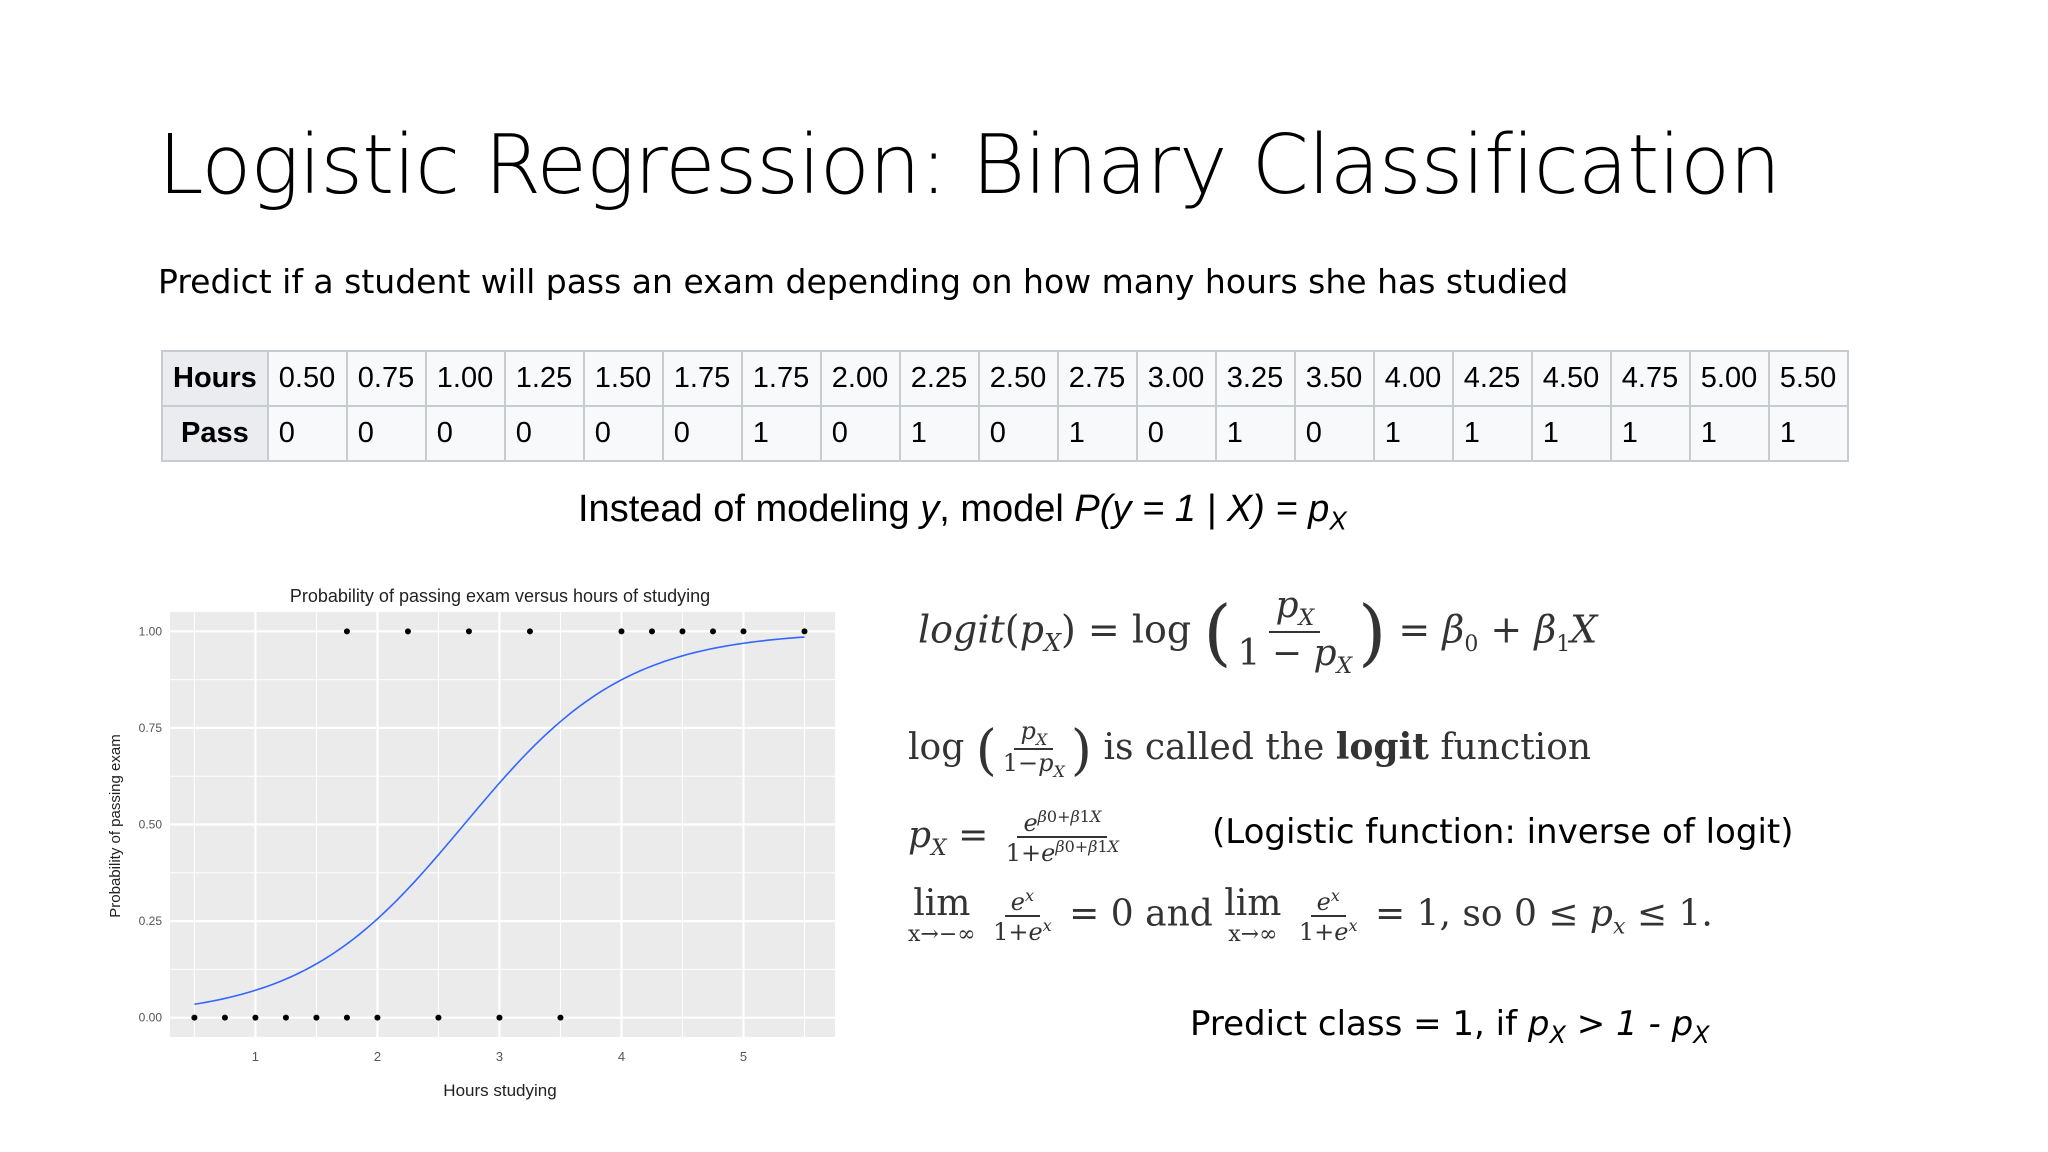 This screenshot has height=1152, width=2048. What do you see at coordinates (1179, 914) in the screenshot?
I see `and-text: and` at bounding box center [1179, 914].